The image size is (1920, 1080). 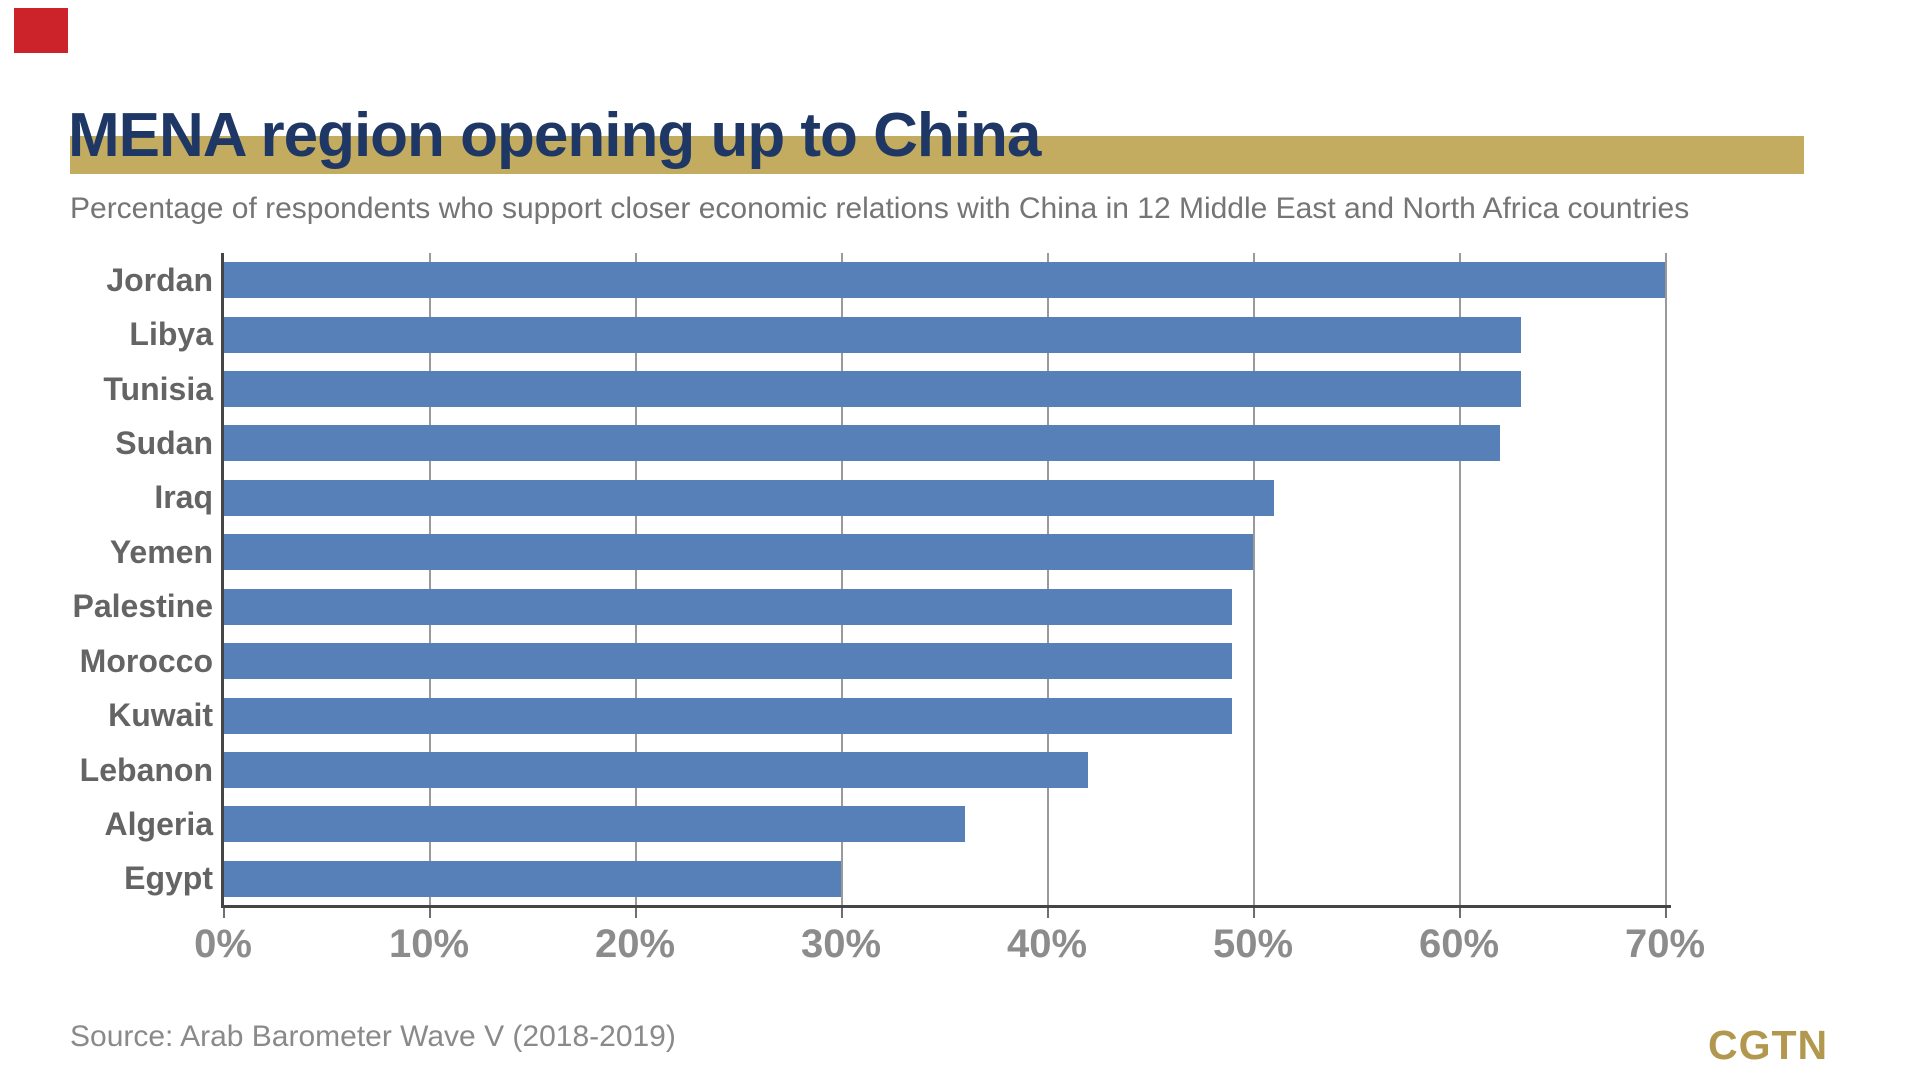 What do you see at coordinates (223, 944) in the screenshot?
I see `x-tick-label: 0%` at bounding box center [223, 944].